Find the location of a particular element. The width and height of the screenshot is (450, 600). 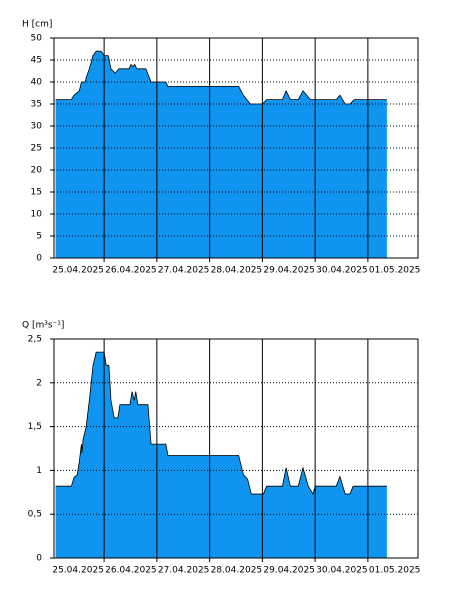

y-tick-label: 45 is located at coordinates (36, 61).